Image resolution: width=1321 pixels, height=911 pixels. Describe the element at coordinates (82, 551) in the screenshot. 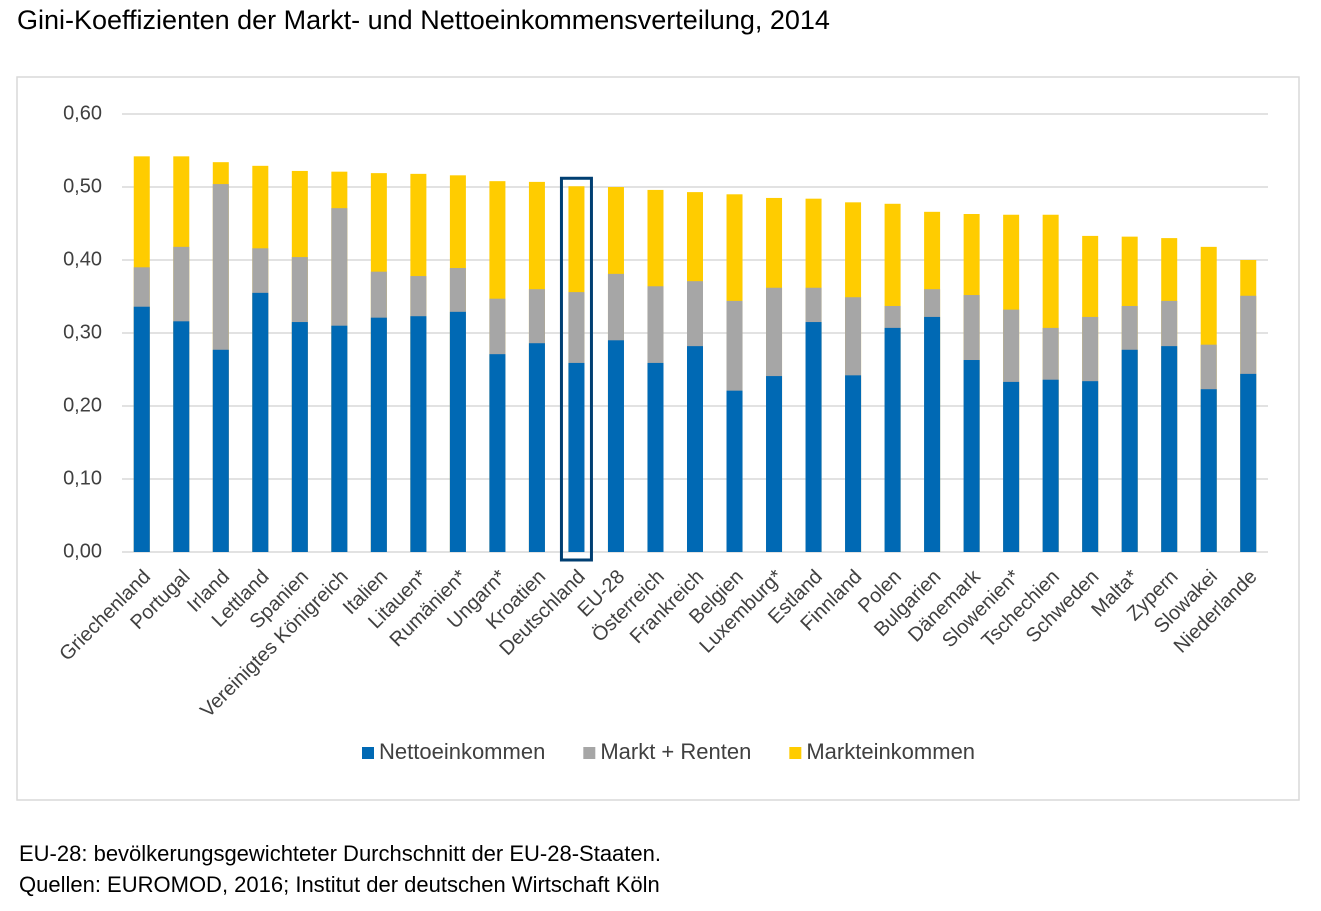

I see `y-tick-label: 0,00` at that location.